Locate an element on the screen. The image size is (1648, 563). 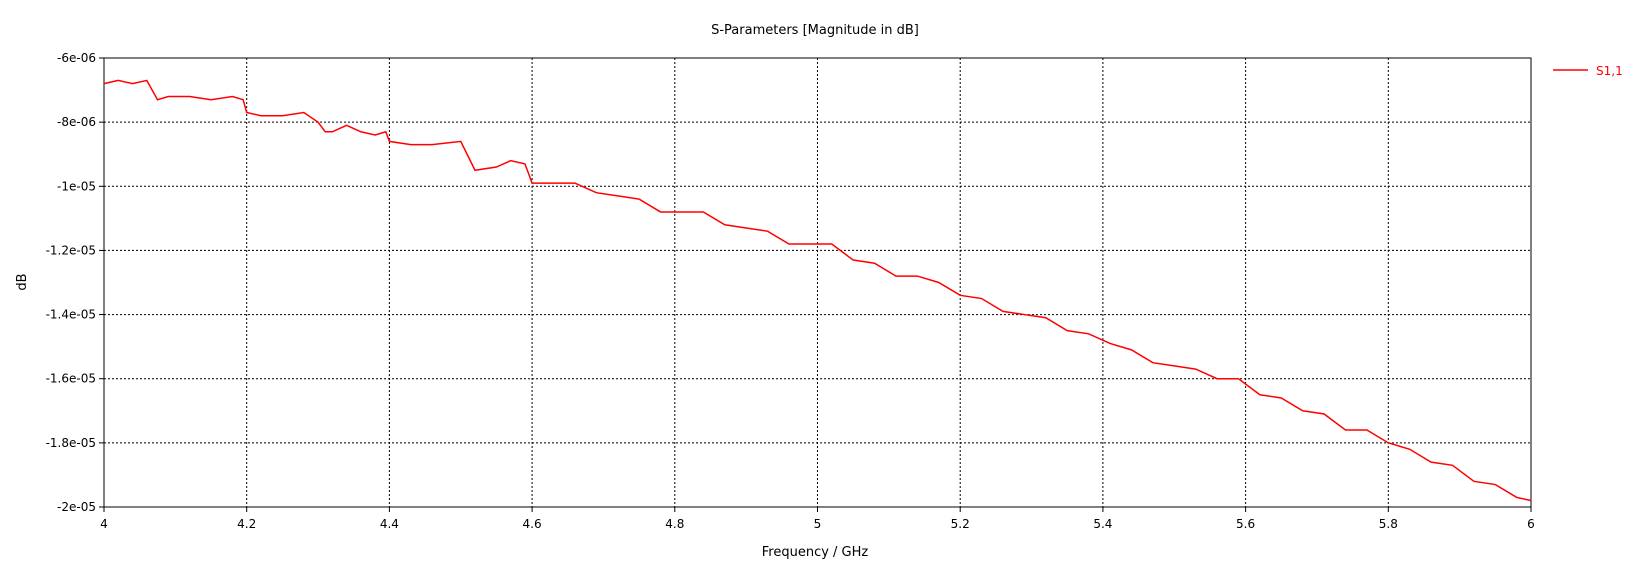
x-tick-label: 5.2 is located at coordinates (960, 524).